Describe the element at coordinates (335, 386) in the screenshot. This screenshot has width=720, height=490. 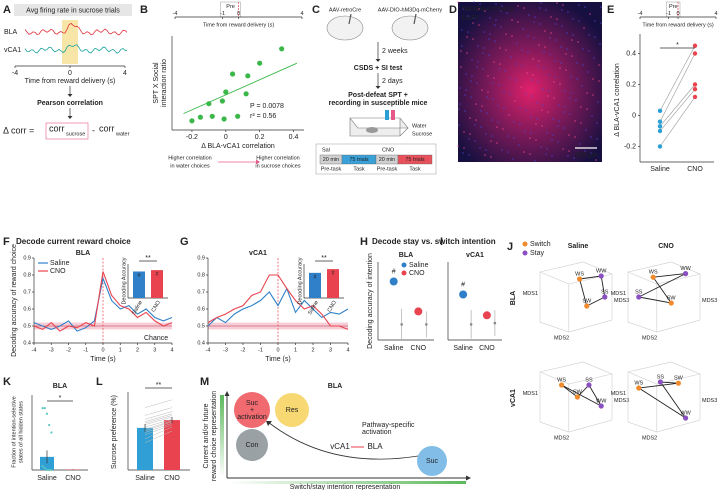
I see `plot-title: BLA` at that location.